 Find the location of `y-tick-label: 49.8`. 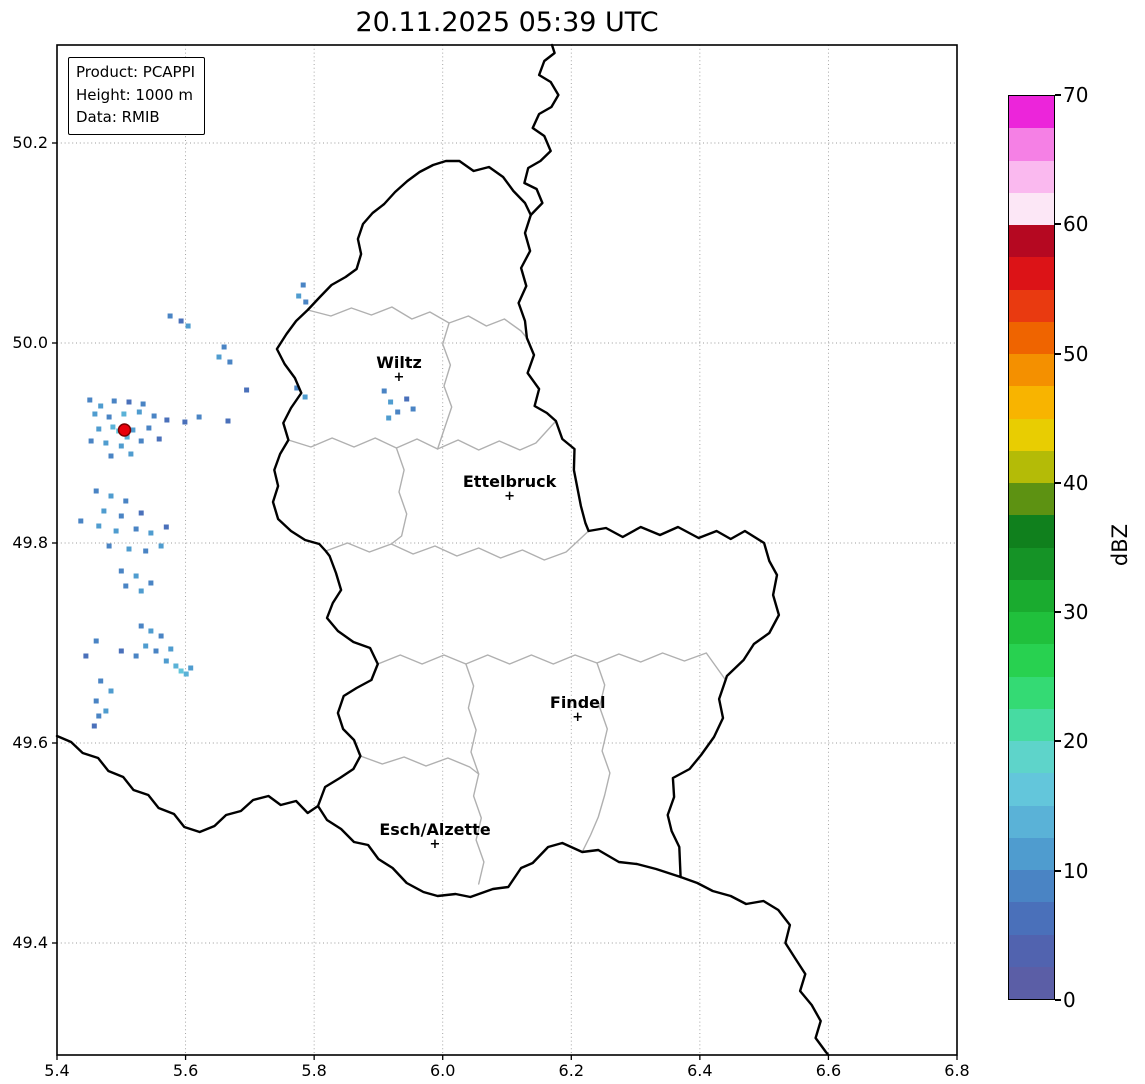

y-tick-label: 49.8 is located at coordinates (30, 542).